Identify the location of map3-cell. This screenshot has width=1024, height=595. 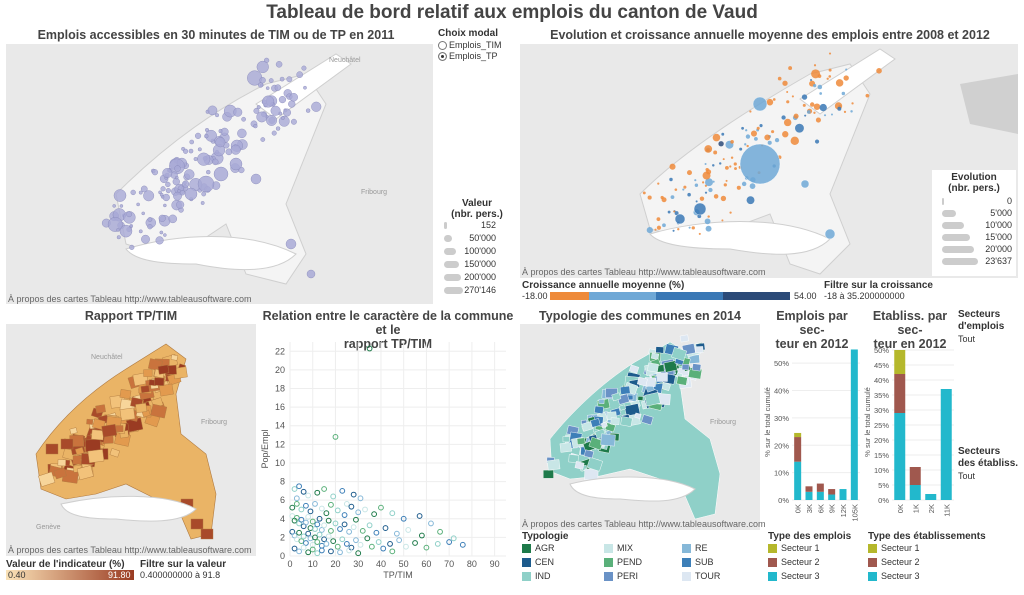
(125, 394).